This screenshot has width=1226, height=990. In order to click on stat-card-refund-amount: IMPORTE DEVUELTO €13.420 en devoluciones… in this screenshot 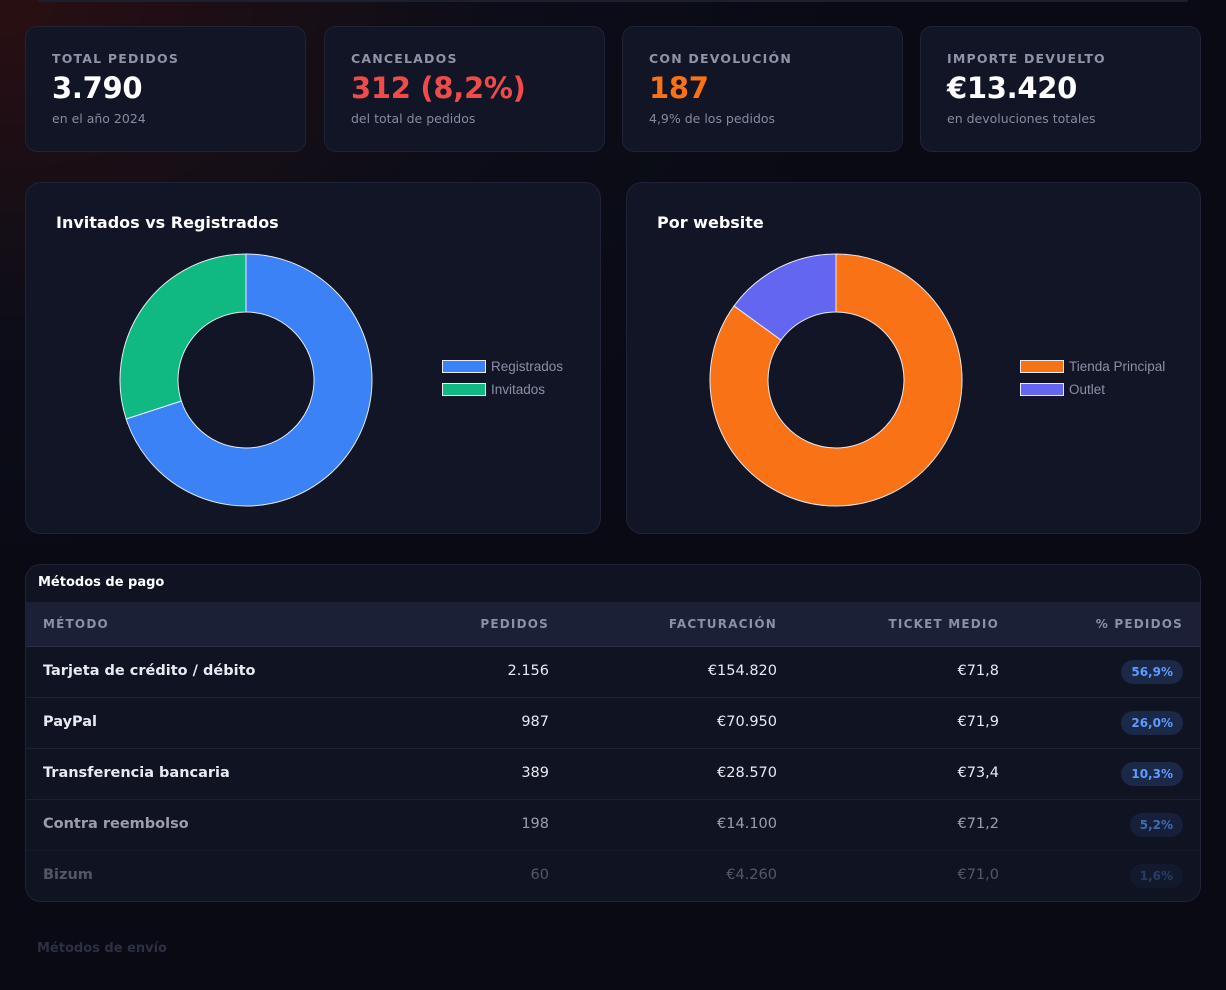, I will do `click(1060, 89)`.